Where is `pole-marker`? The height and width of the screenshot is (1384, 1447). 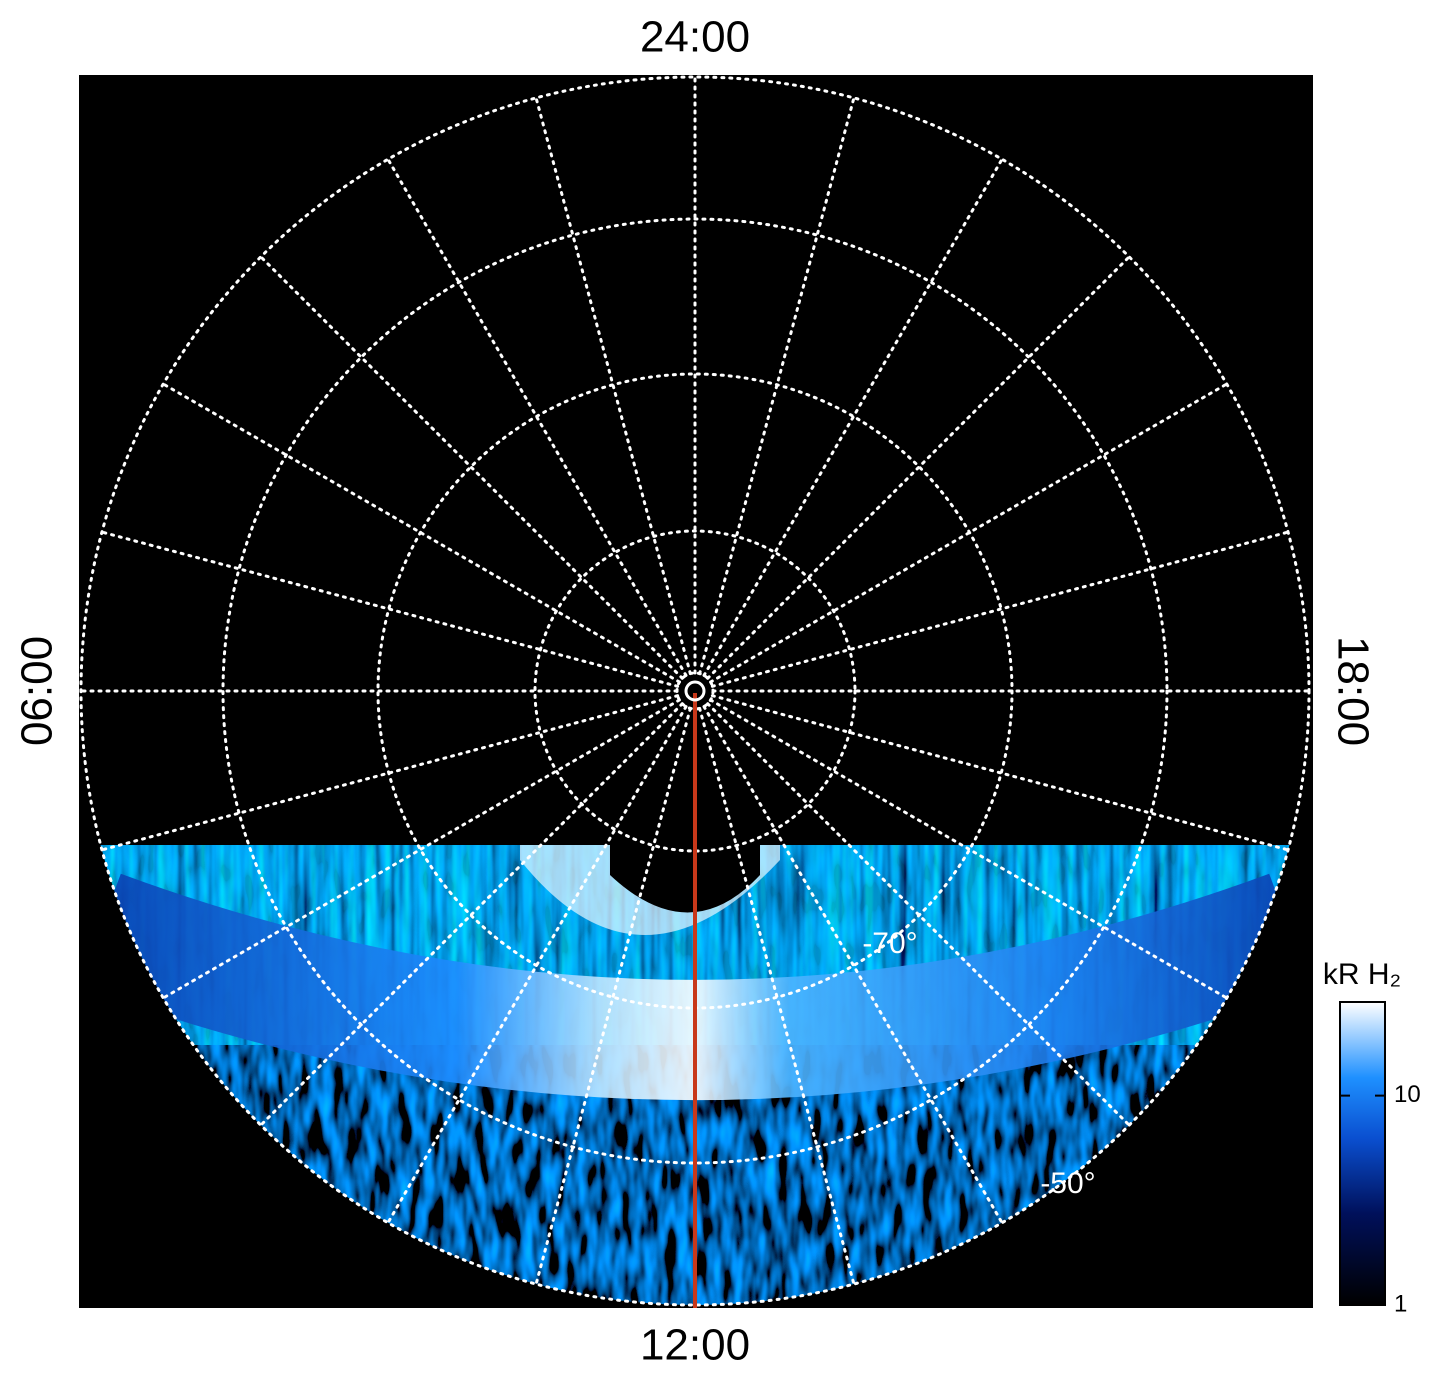
pole-marker is located at coordinates (695, 691).